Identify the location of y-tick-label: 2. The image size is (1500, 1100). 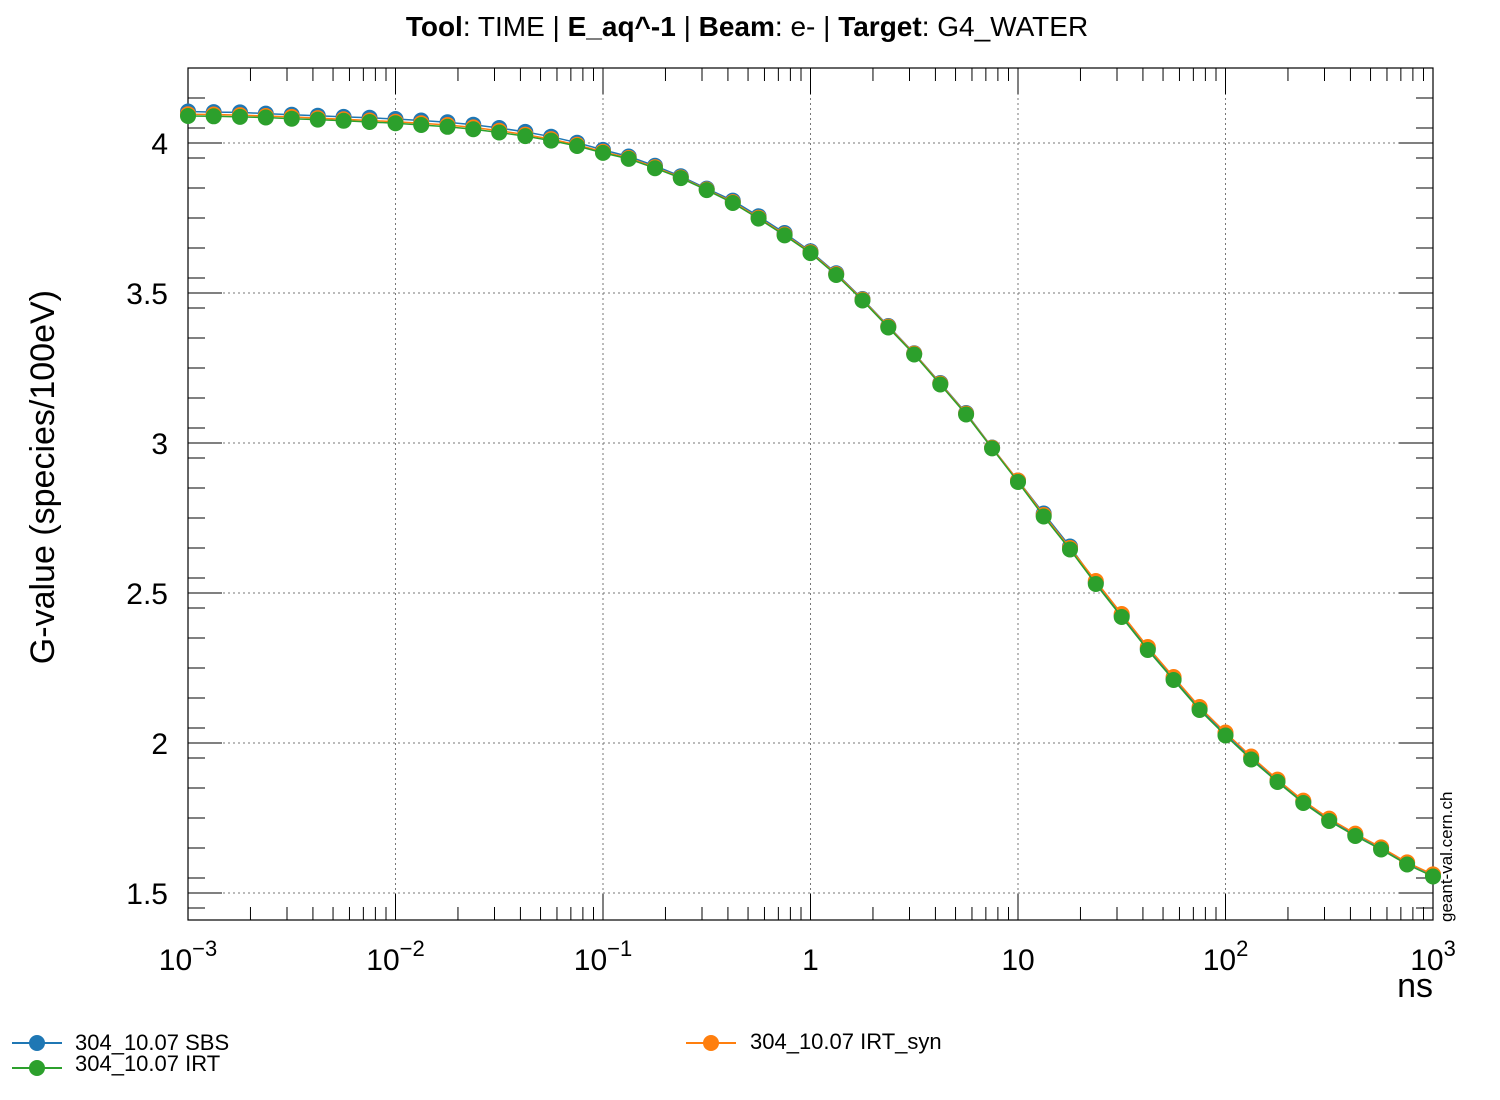
(159, 744).